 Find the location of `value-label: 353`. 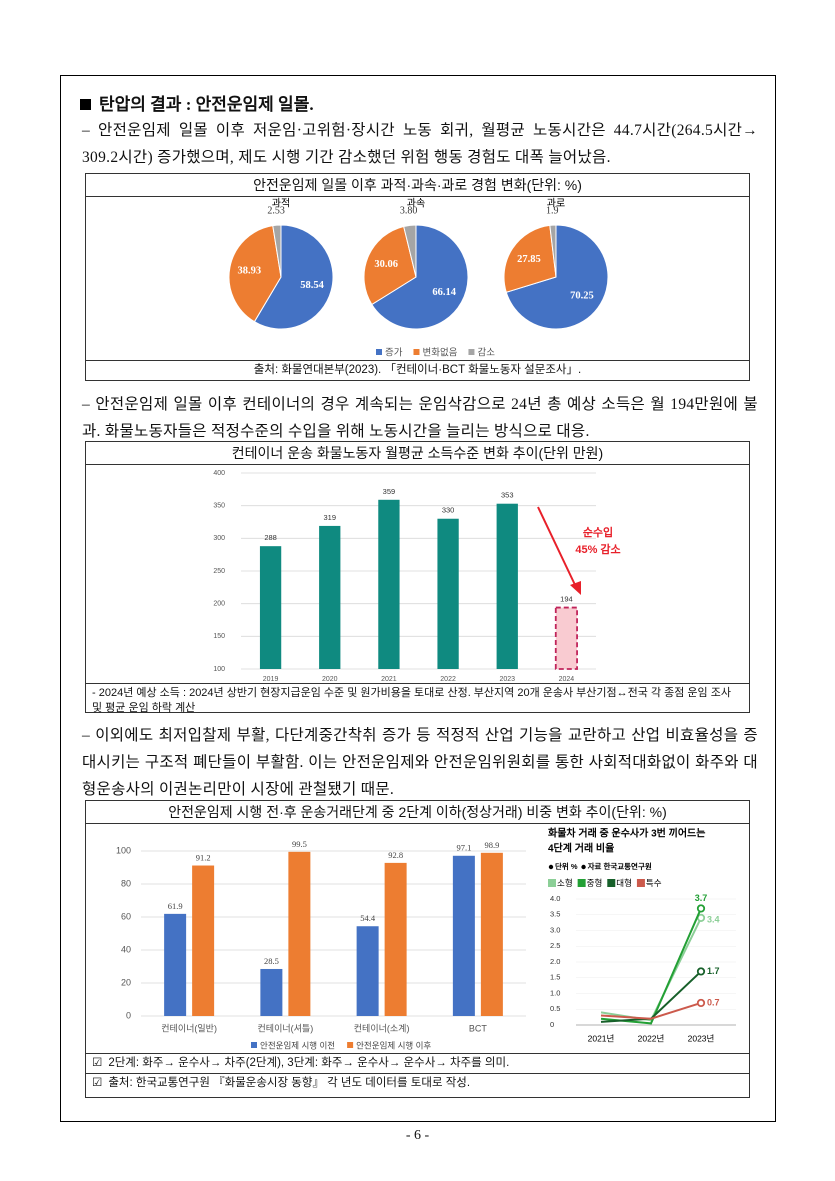

value-label: 353 is located at coordinates (507, 495).